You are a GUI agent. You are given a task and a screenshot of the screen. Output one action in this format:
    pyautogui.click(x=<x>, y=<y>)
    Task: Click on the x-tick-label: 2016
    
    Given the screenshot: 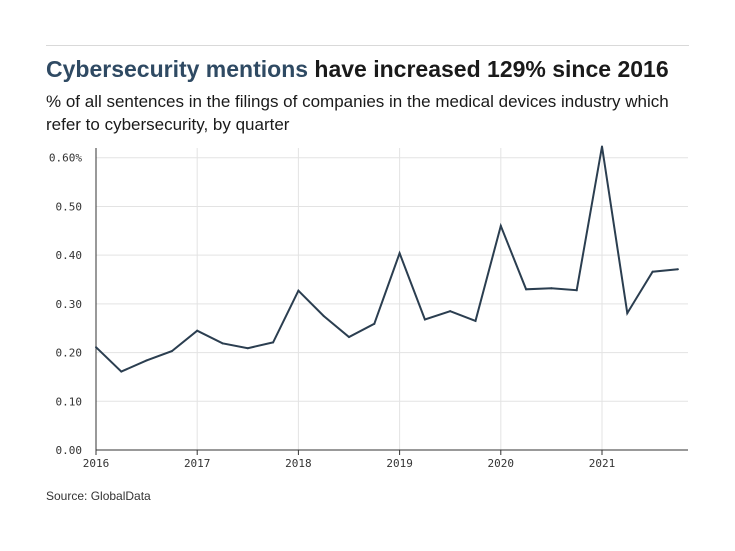 What is the action you would take?
    pyautogui.click(x=96, y=463)
    